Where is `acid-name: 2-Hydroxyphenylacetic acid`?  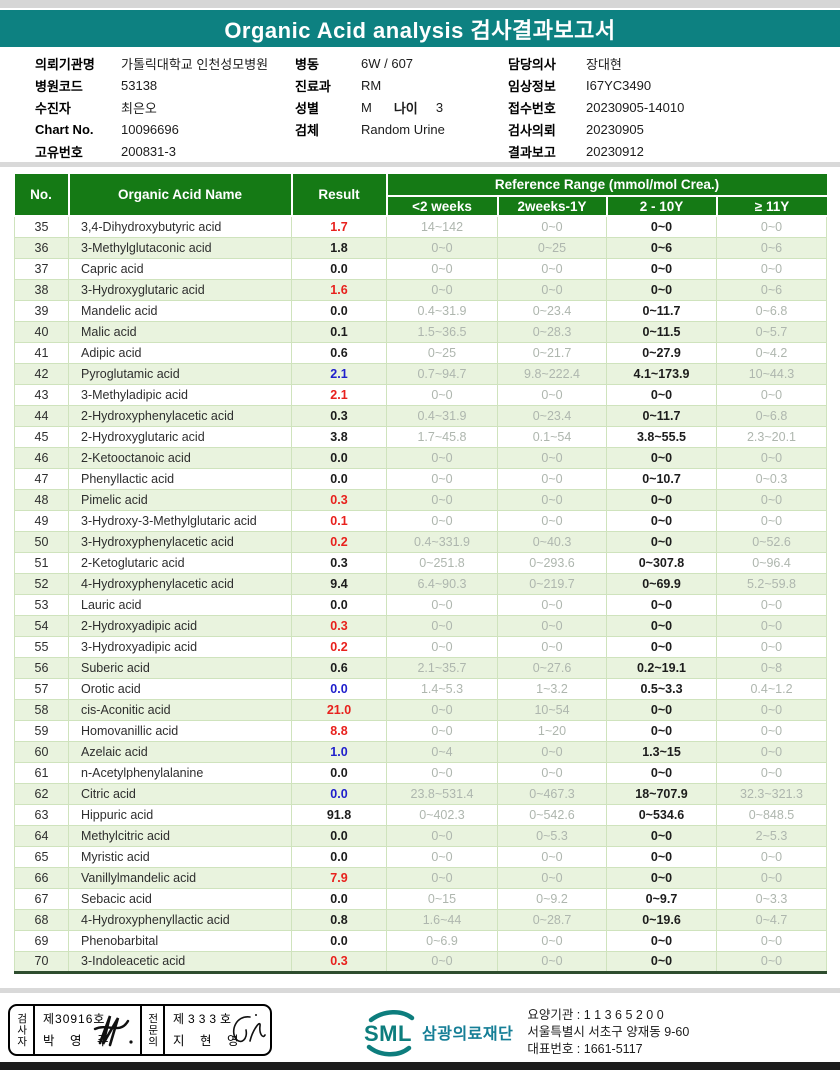 acid-name: 2-Hydroxyphenylacetic acid is located at coordinates (180, 415).